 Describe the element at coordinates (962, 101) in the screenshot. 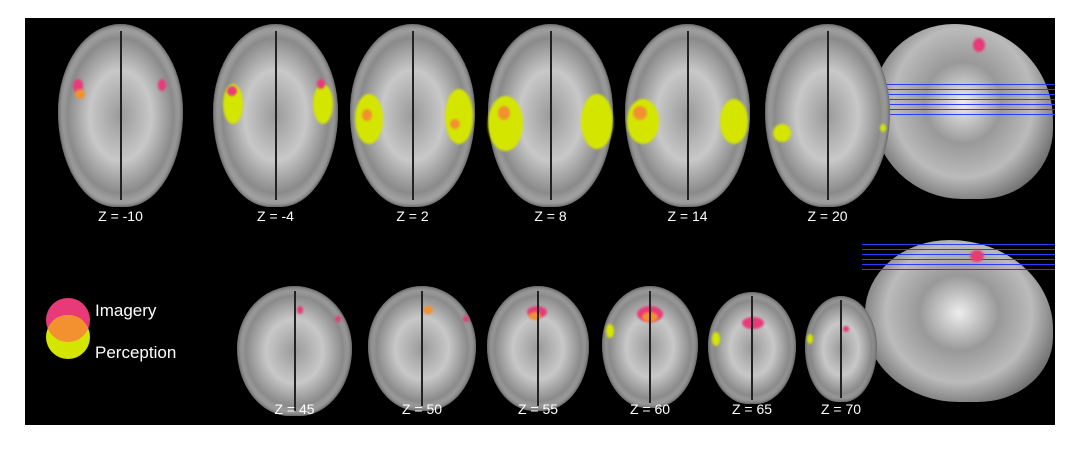

I see `slice-lines-top` at that location.